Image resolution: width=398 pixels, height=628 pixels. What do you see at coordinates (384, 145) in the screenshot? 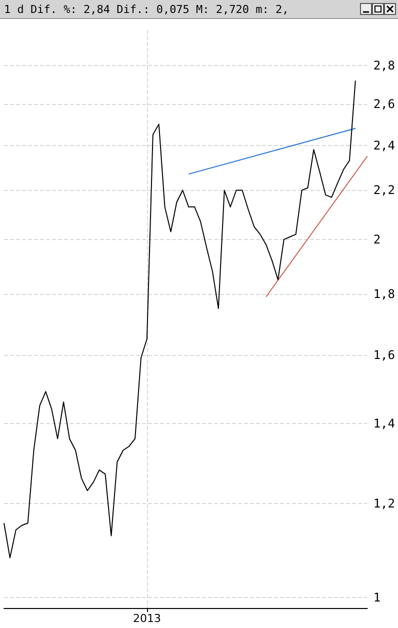
I see `y-tick-label: 2,4` at bounding box center [384, 145].